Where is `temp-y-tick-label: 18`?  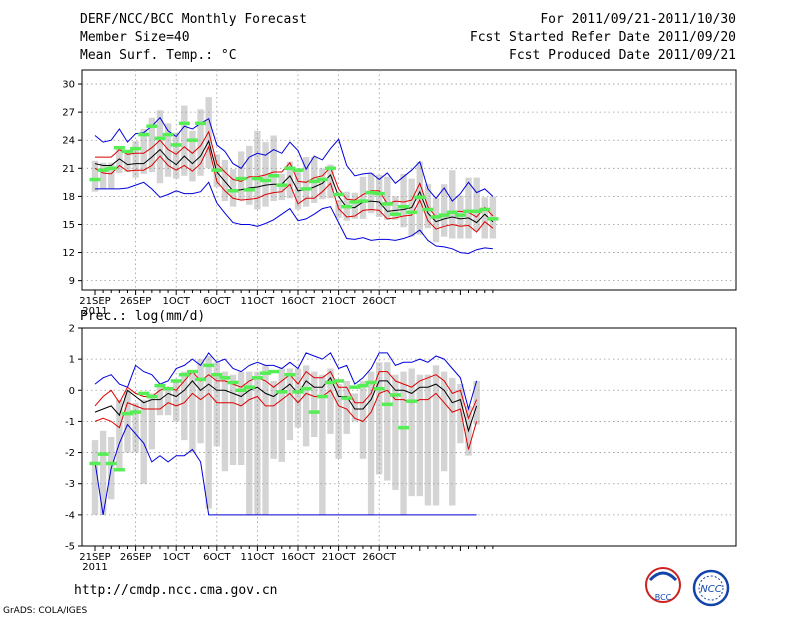 temp-y-tick-label: 18 is located at coordinates (68, 197).